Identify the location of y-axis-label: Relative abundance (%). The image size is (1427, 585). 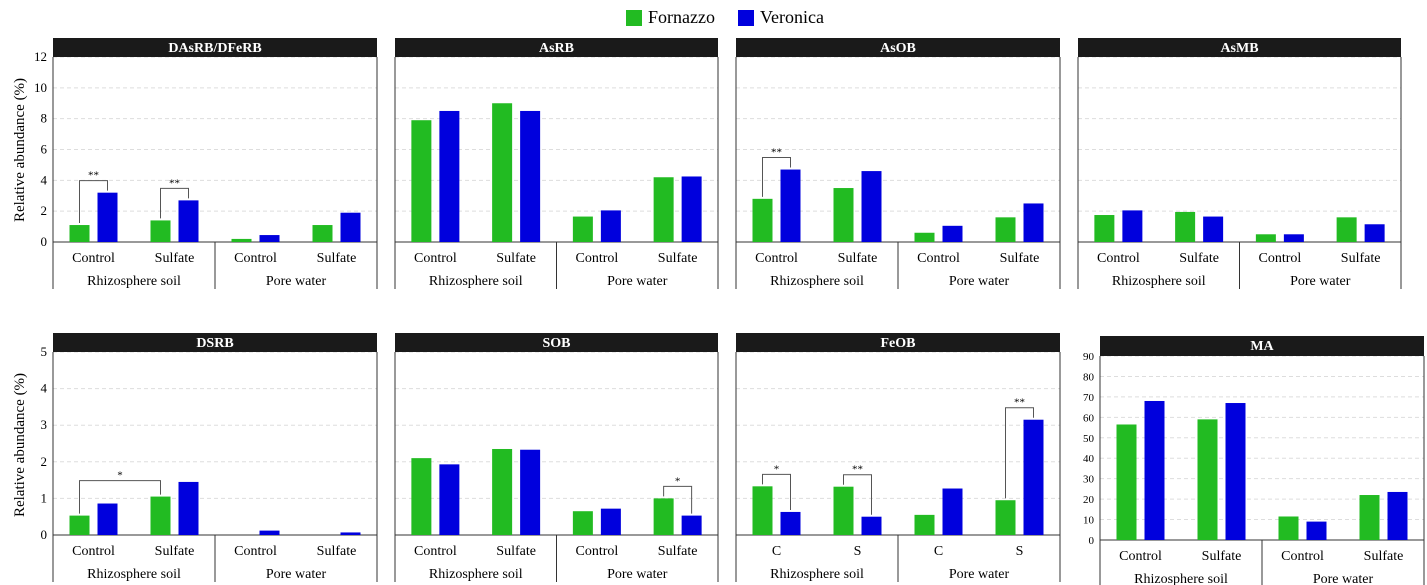
(20, 150).